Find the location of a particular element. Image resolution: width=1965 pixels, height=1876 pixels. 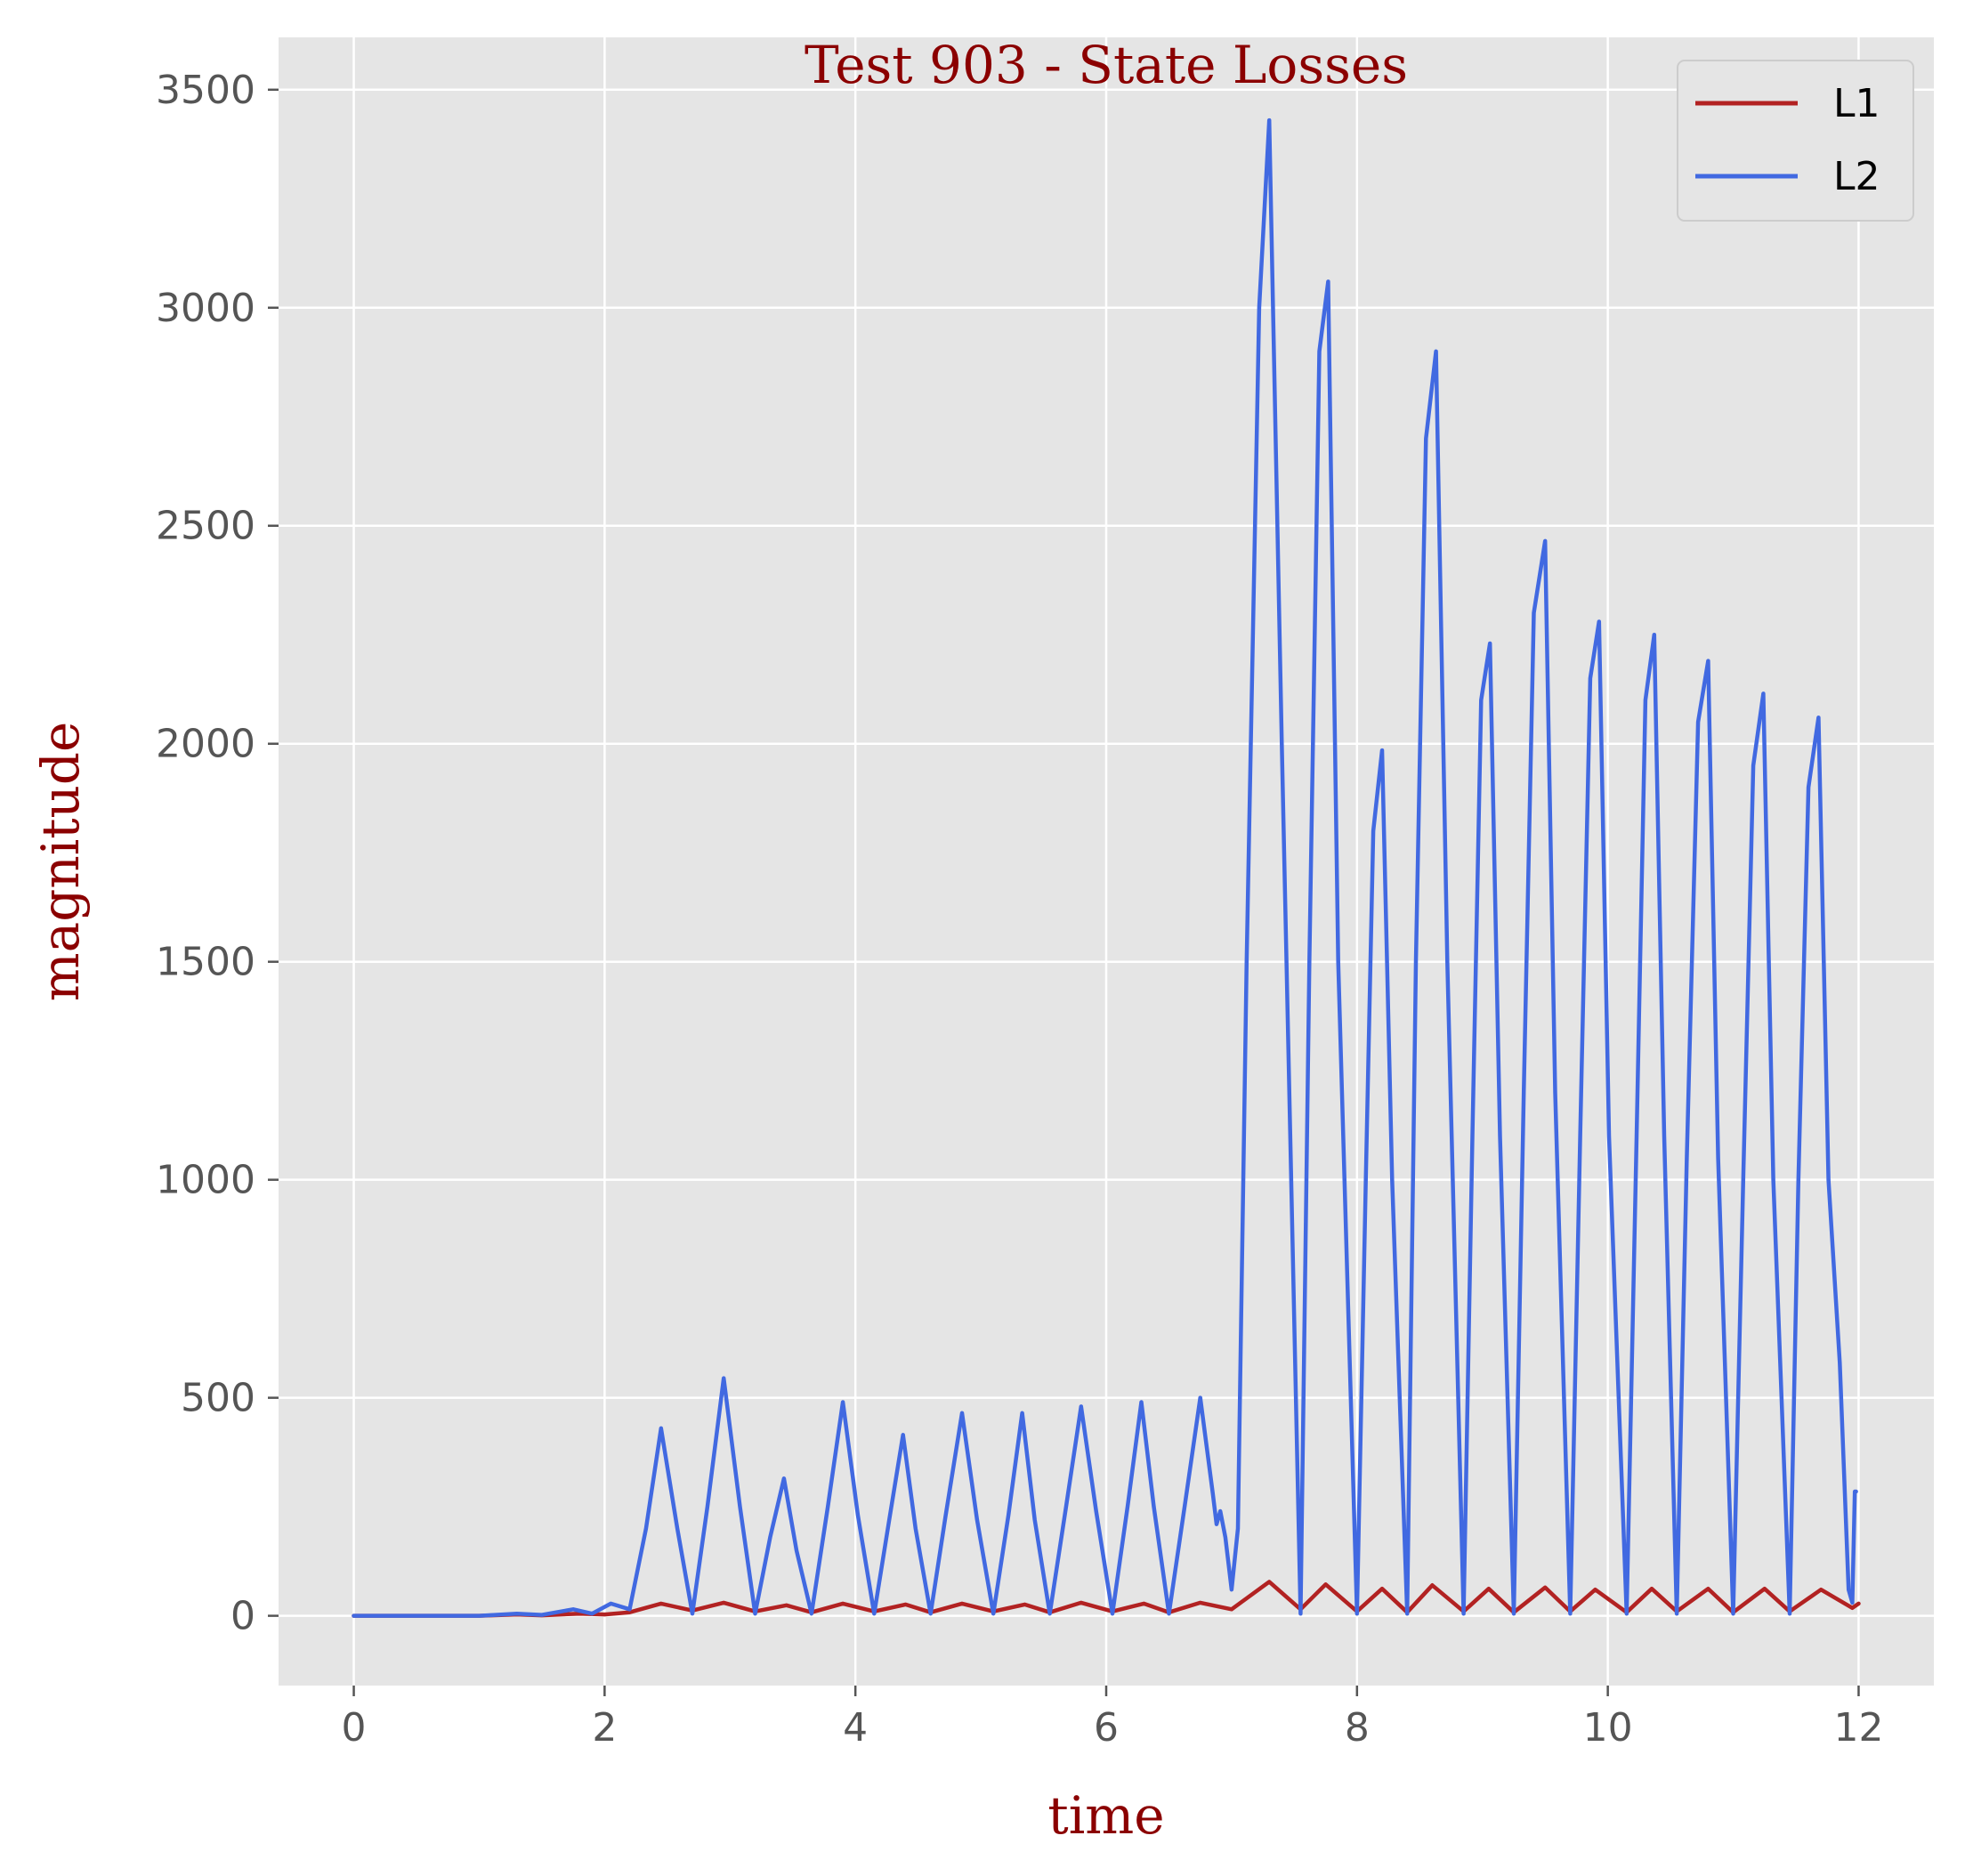

legend-label-l2: L2 is located at coordinates (1856, 176).